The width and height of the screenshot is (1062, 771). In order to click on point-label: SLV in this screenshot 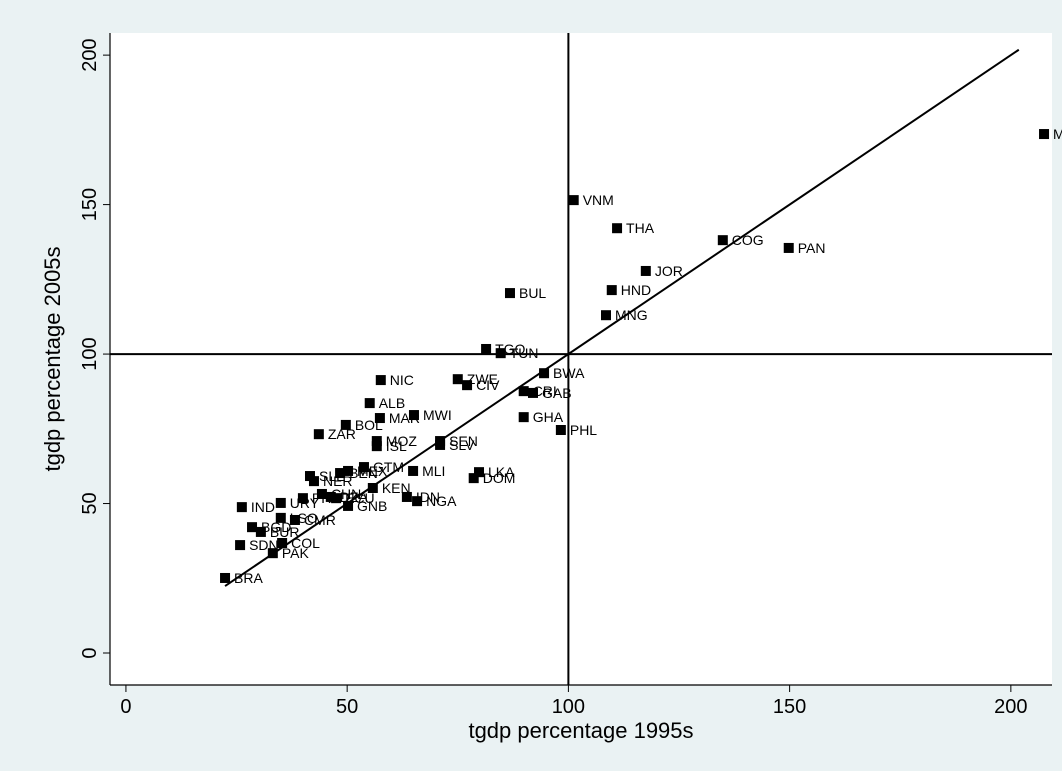, I will do `click(462, 445)`.